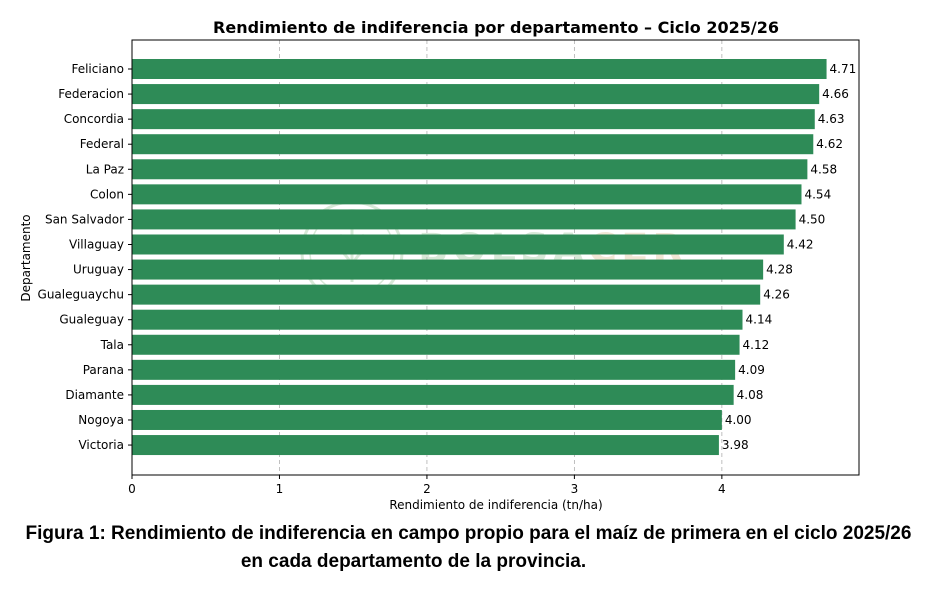 This screenshot has width=937, height=590. Describe the element at coordinates (425, 445) in the screenshot. I see `bar-victoria` at that location.